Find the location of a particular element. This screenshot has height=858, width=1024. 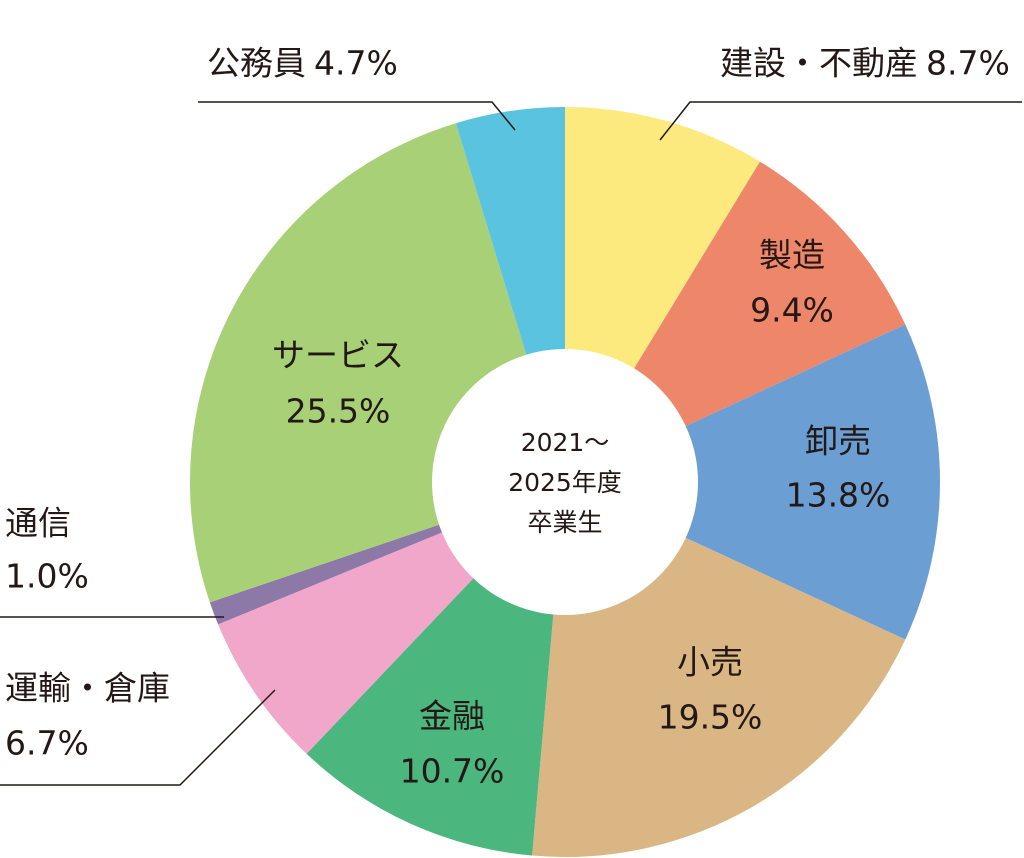

center-text: 2021〜 is located at coordinates (565, 442).